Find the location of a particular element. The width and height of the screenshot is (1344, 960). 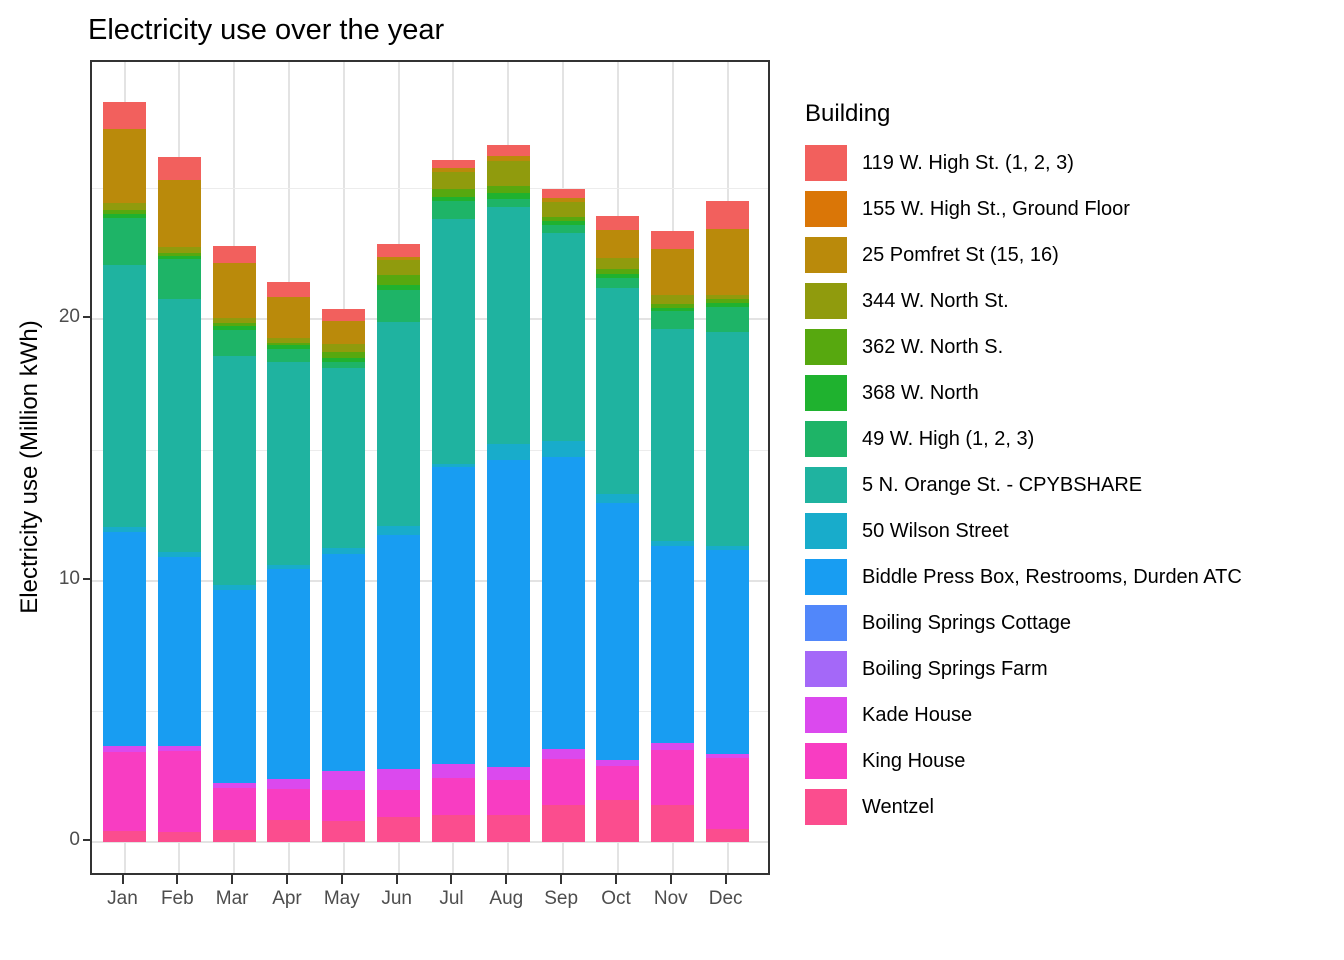

legend-item-label: 50 Wilson Street is located at coordinates (935, 530).